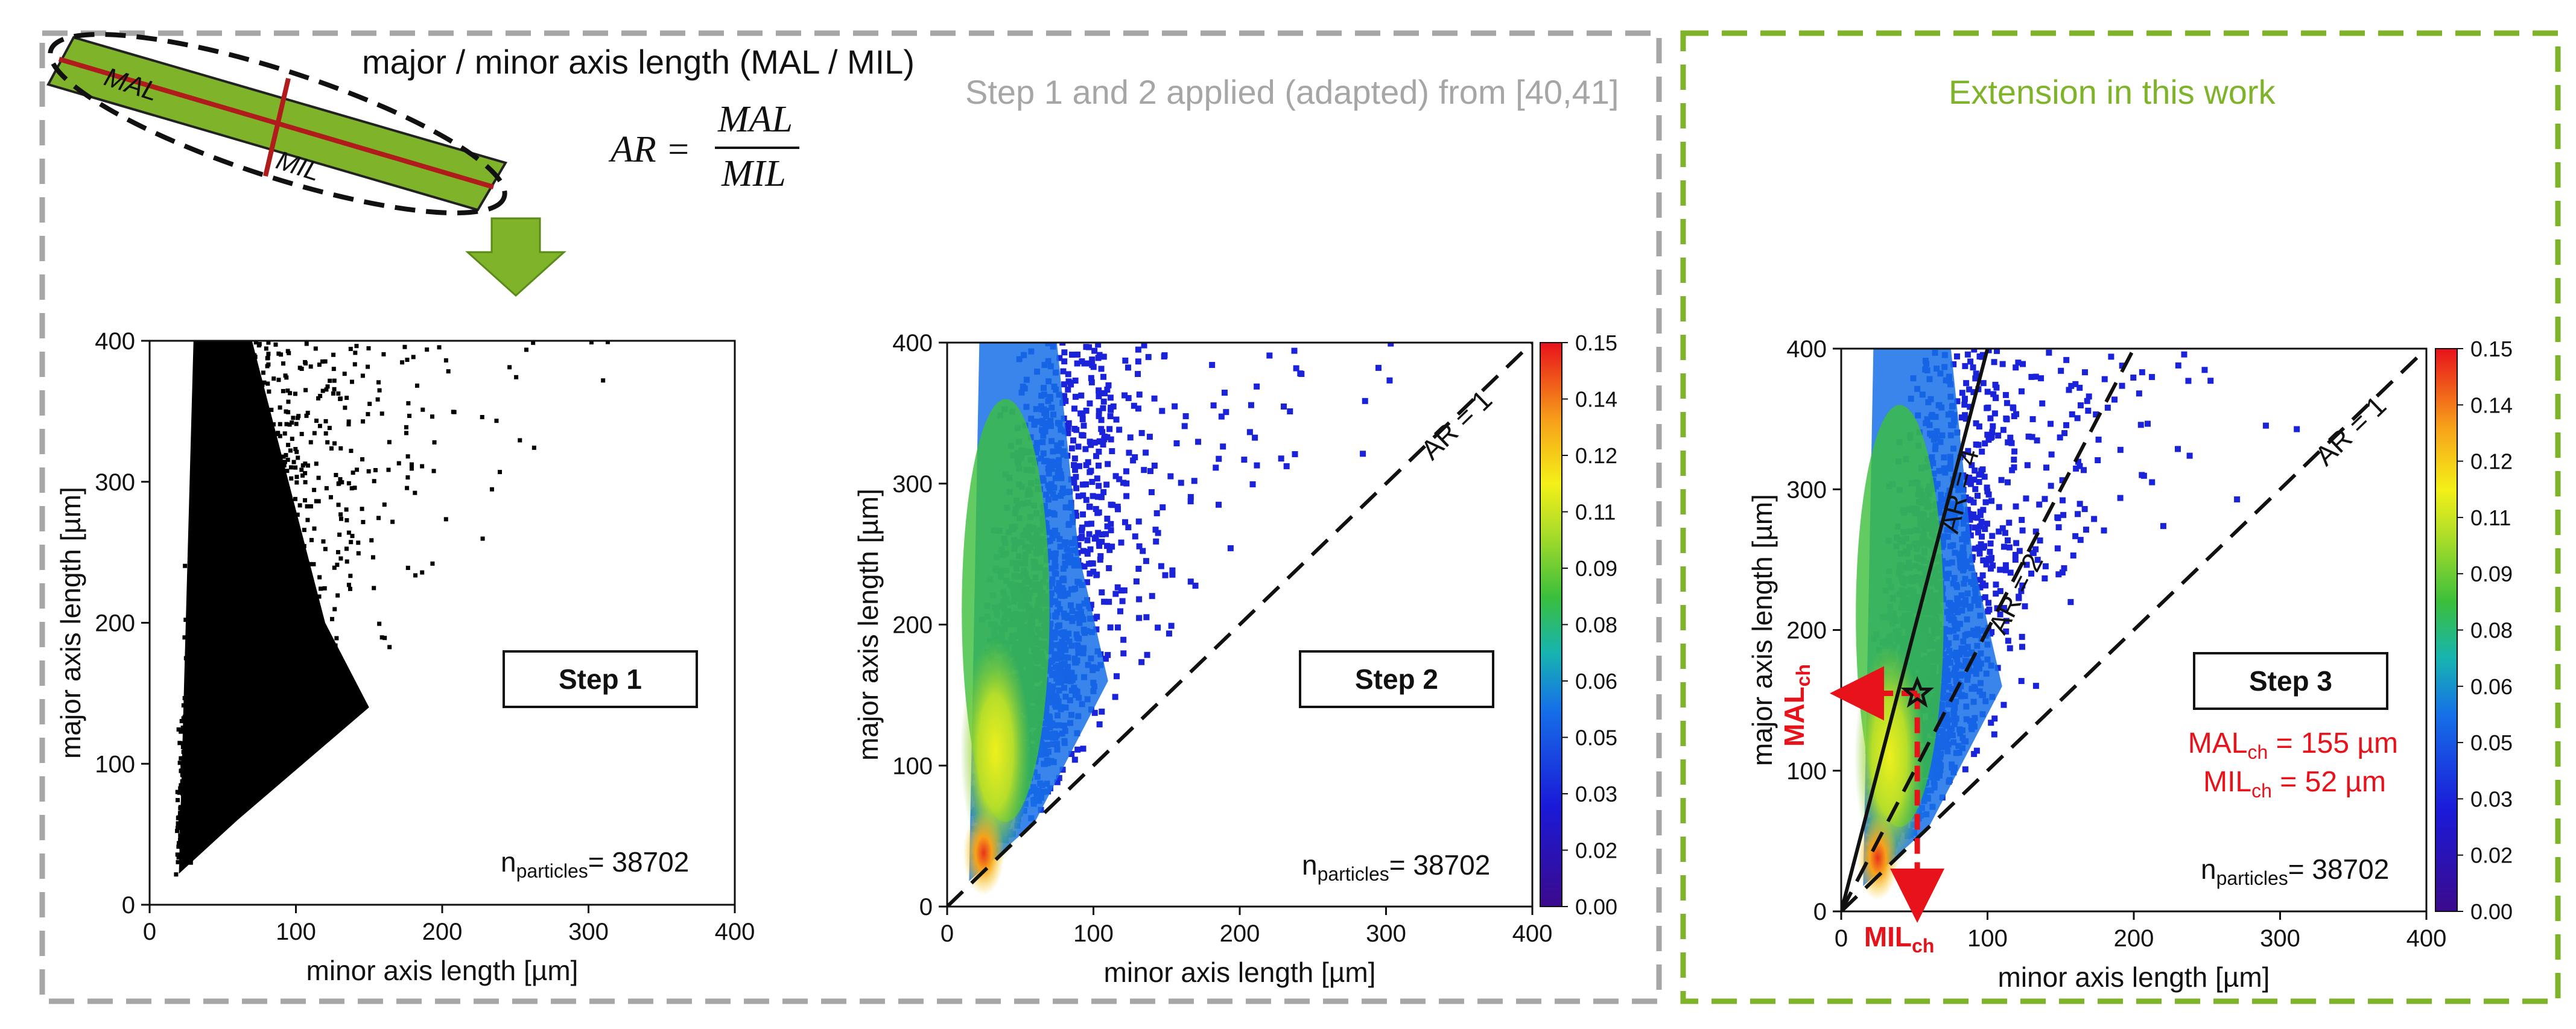  I want to click on colorbar, so click(1551, 624).